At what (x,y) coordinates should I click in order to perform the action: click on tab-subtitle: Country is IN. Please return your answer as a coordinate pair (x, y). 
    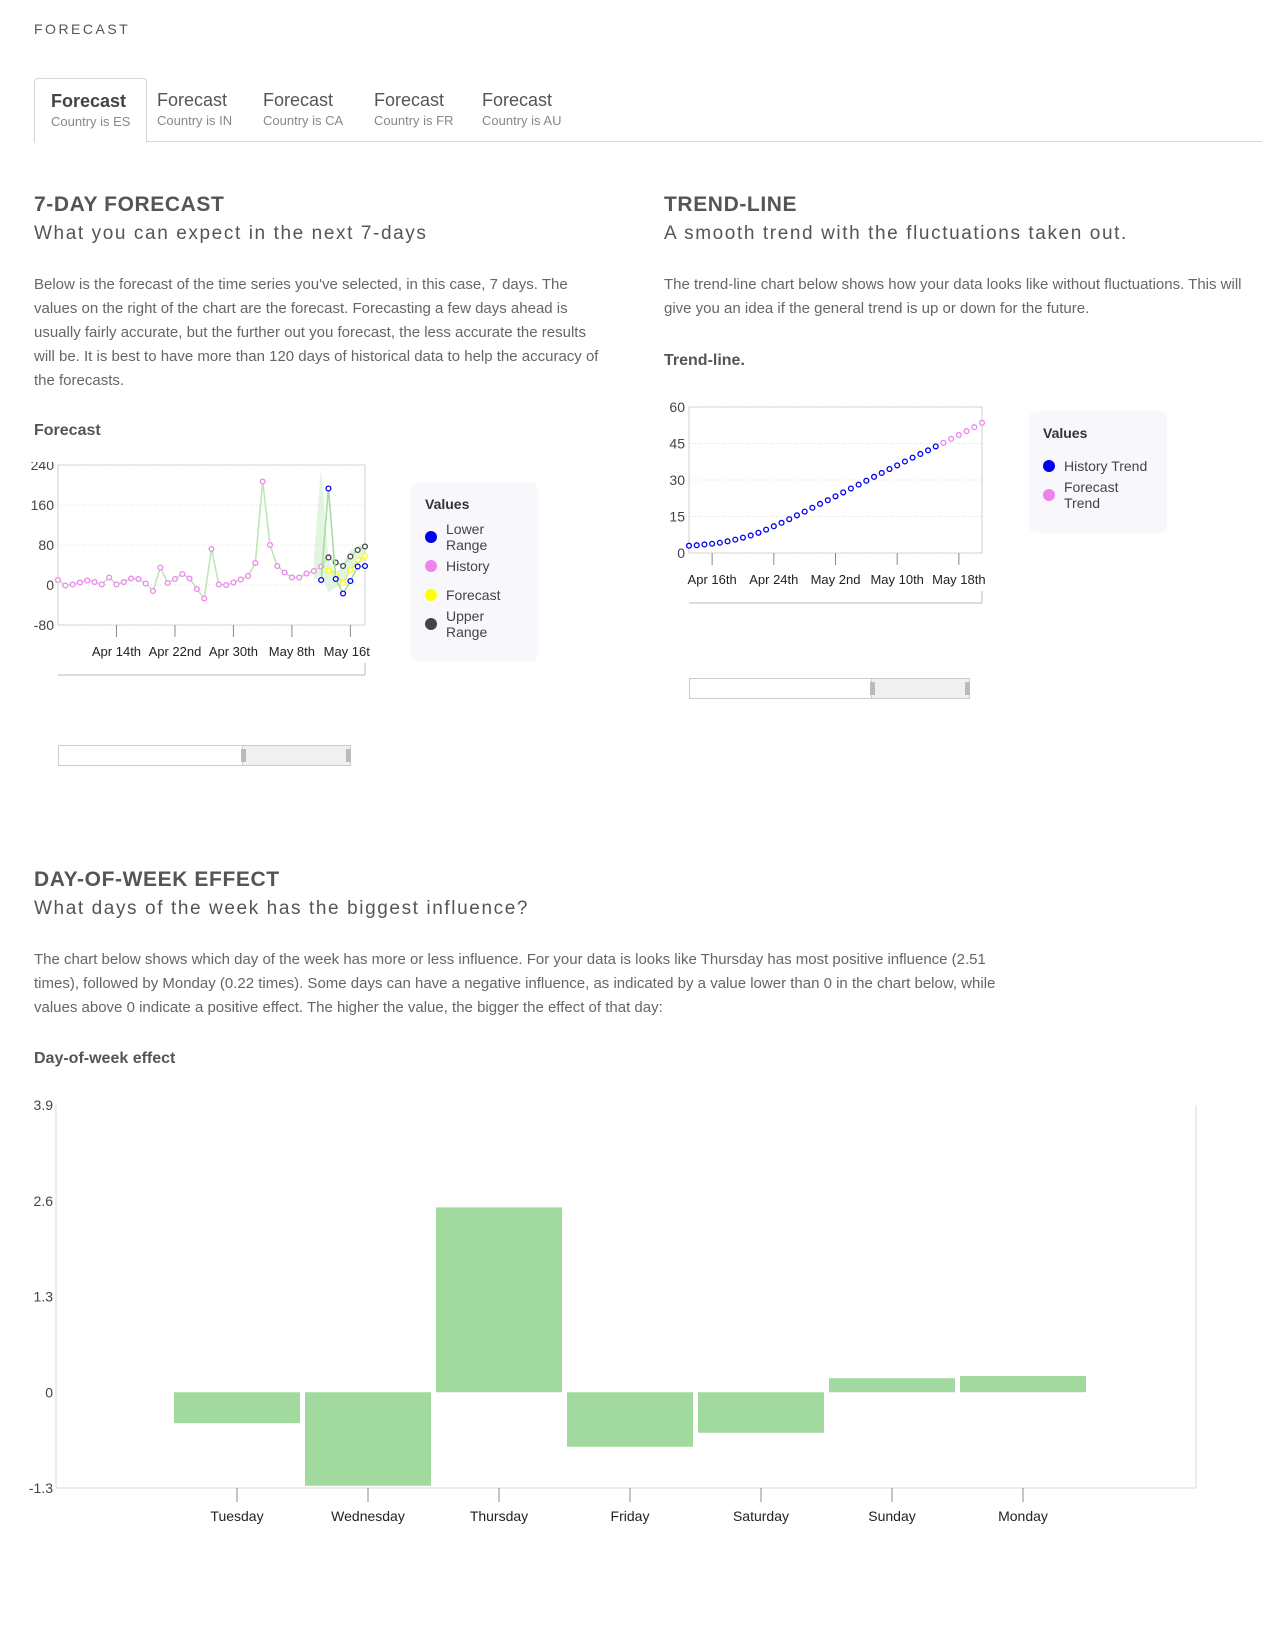
    Looking at the image, I should click on (195, 120).